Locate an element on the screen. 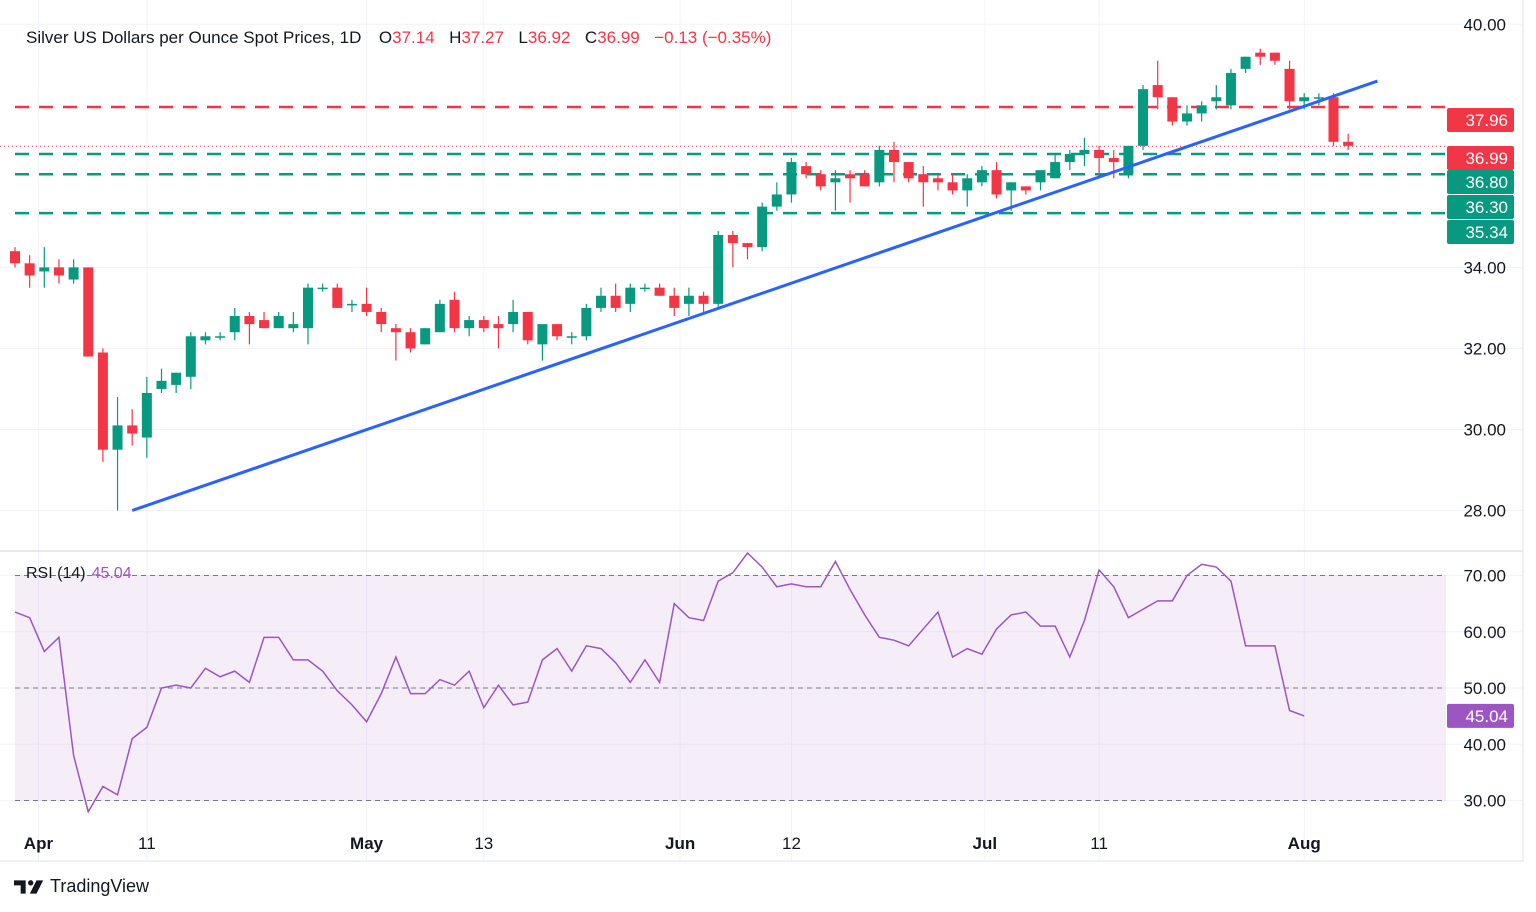  price-tick-label: 28.00 is located at coordinates (1484, 510).